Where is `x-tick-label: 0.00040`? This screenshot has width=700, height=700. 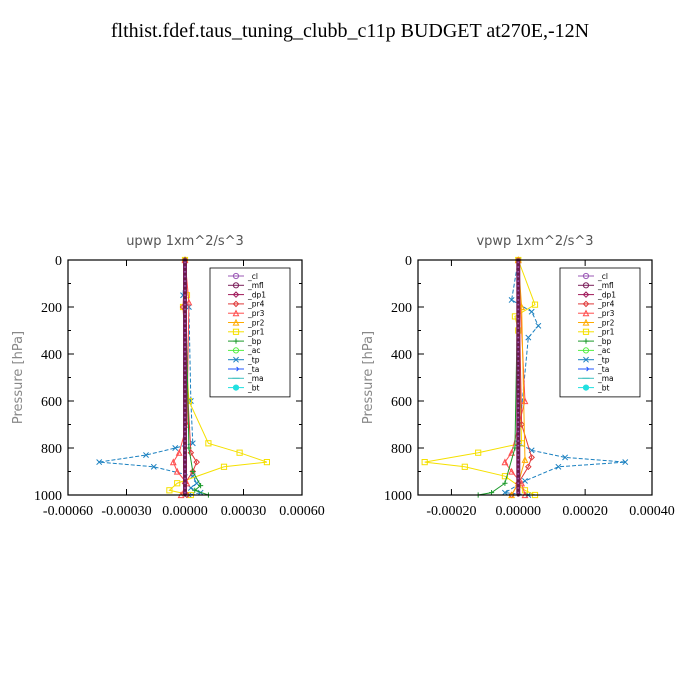 x-tick-label: 0.00040 is located at coordinates (652, 511).